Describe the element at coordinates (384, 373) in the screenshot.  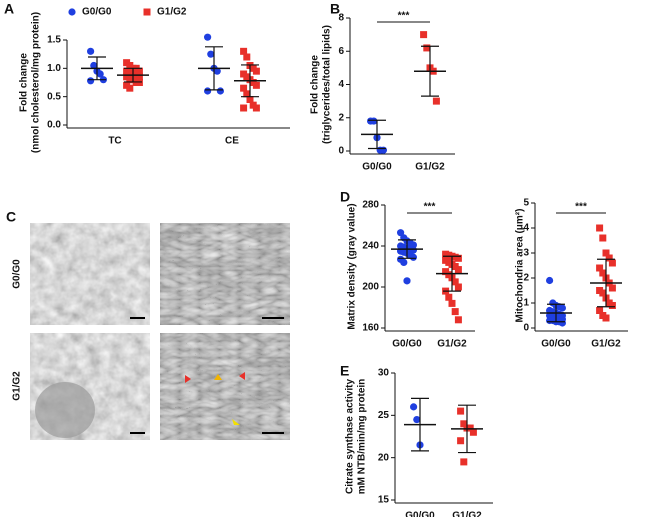
I see `y-tick-label: 30` at that location.